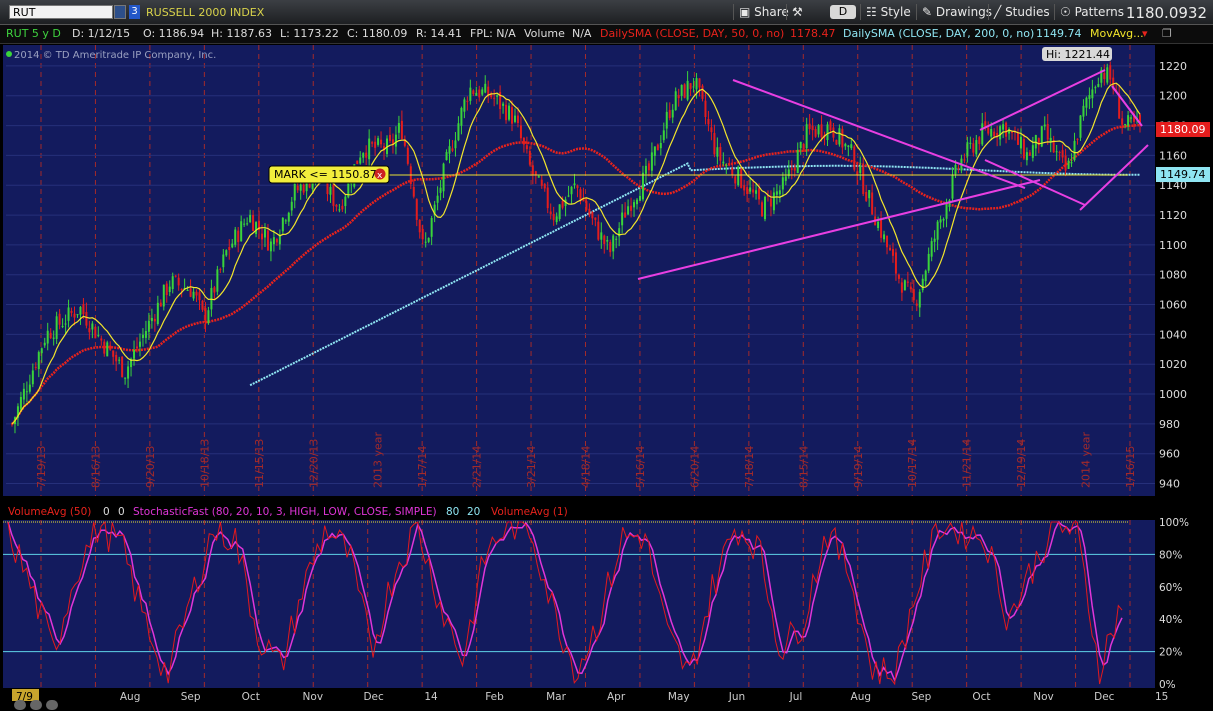 This screenshot has width=1213, height=711. I want to click on volume-avg-label: VolumeAvg (50), so click(49, 512).